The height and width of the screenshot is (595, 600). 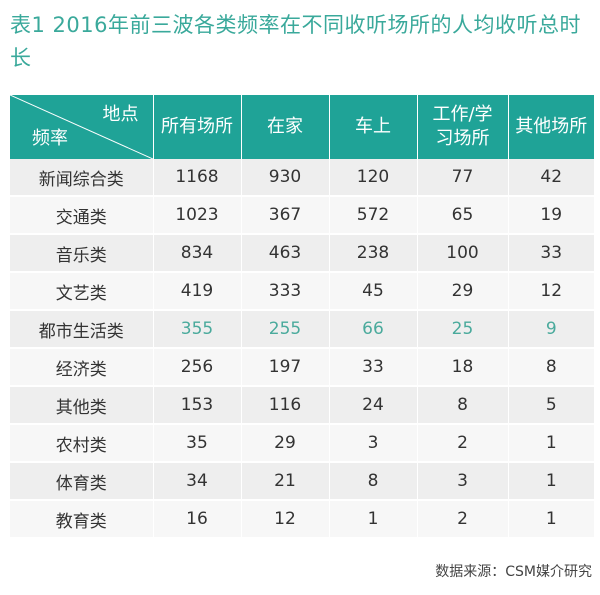 What do you see at coordinates (120, 114) in the screenshot?
I see `corner-label-place: 地点` at bounding box center [120, 114].